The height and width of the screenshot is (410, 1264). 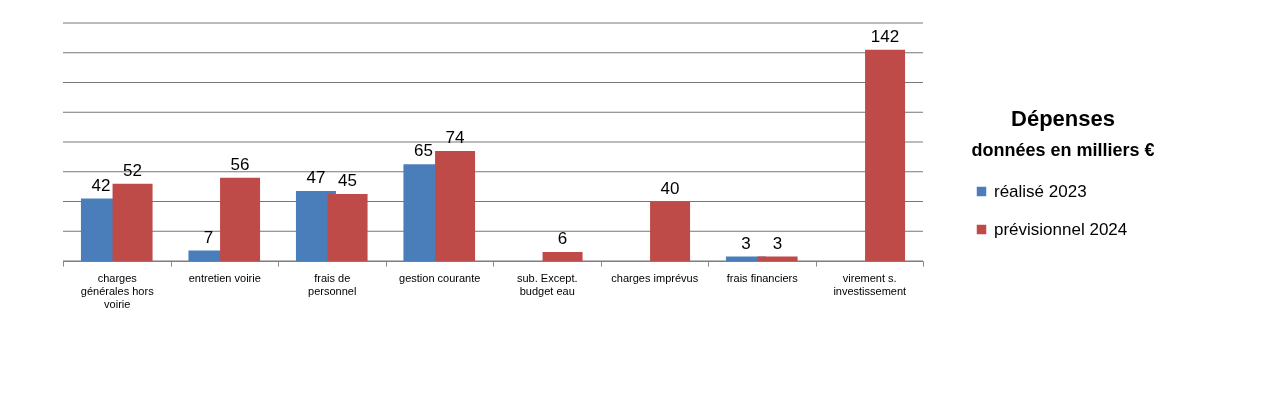 What do you see at coordinates (348, 181) in the screenshot?
I see `data-label: 45` at bounding box center [348, 181].